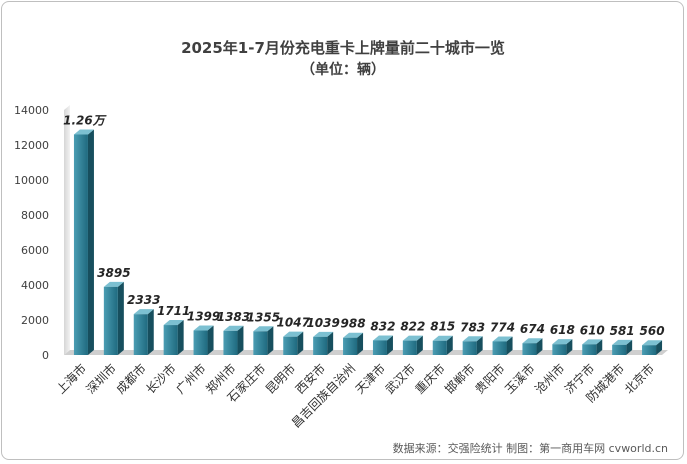 The width and height of the screenshot is (687, 464). What do you see at coordinates (143, 300) in the screenshot?
I see `data-label: 2333` at bounding box center [143, 300].